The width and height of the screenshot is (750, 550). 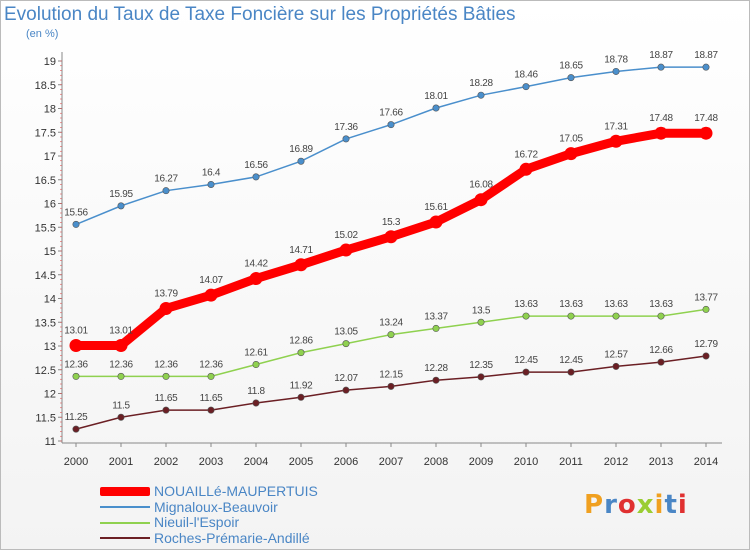 I want to click on y-tick-label: 11.5, so click(x=45, y=418).